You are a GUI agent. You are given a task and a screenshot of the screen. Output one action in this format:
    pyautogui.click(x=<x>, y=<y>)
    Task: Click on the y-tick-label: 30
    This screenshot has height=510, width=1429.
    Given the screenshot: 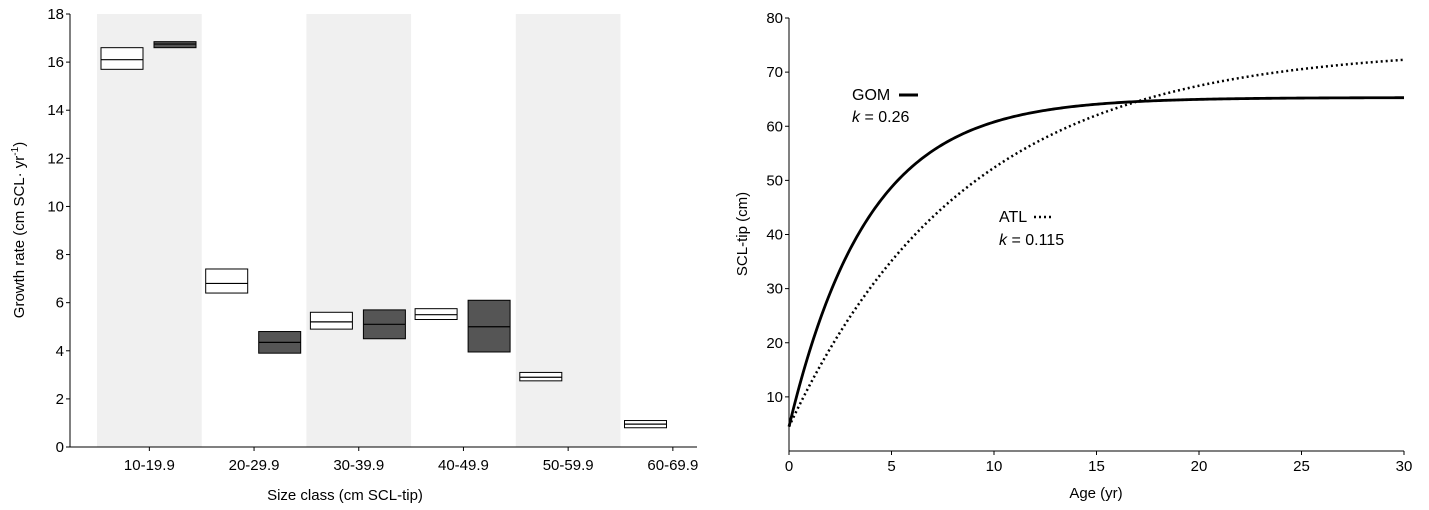 What is the action you would take?
    pyautogui.click(x=774, y=289)
    